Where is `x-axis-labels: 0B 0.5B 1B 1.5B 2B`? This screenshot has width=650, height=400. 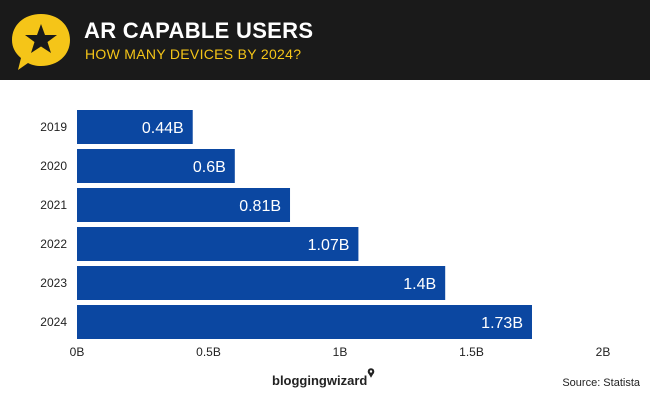
x-axis-labels: 0B 0.5B 1B 1.5B 2B is located at coordinates (340, 352).